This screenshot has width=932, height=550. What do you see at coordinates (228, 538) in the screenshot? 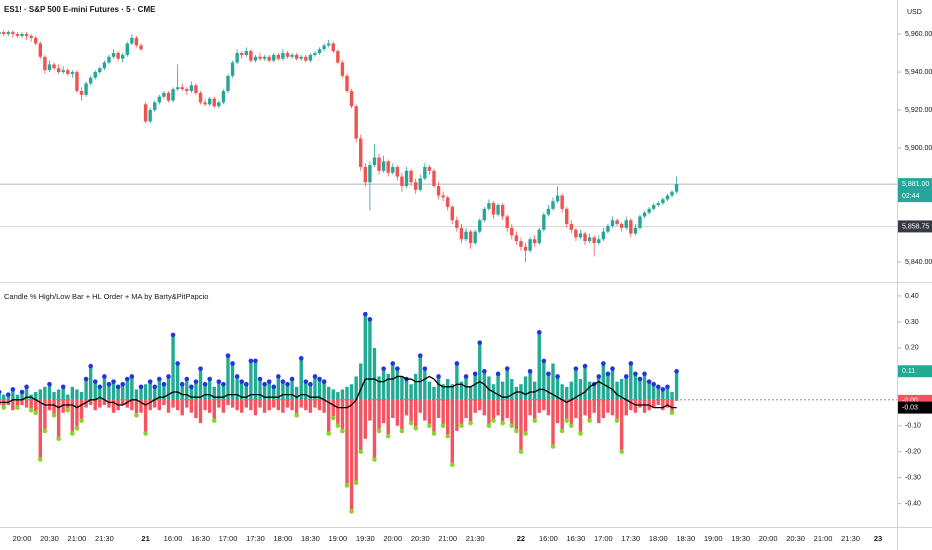
I see `time-tick-label: 17:00` at bounding box center [228, 538].